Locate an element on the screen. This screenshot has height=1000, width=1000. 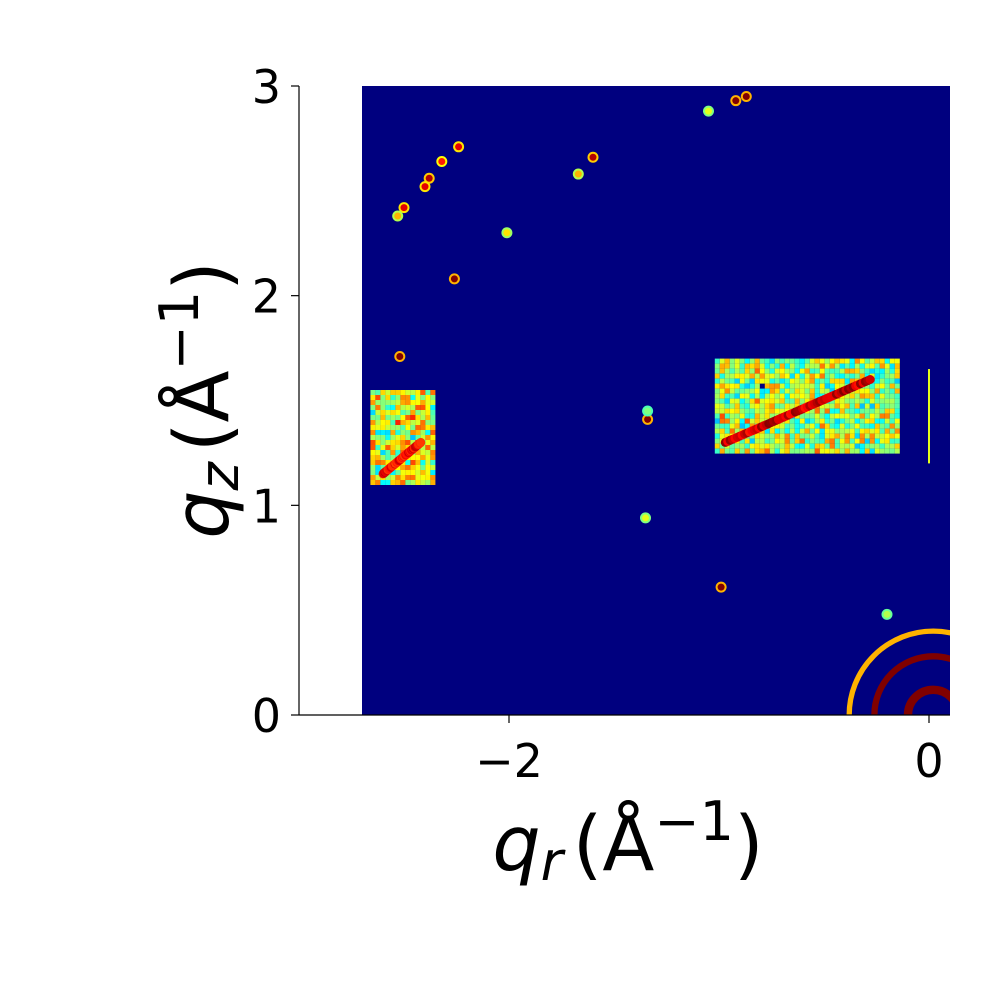
x-tick-label: −2 is located at coordinates (509, 761).